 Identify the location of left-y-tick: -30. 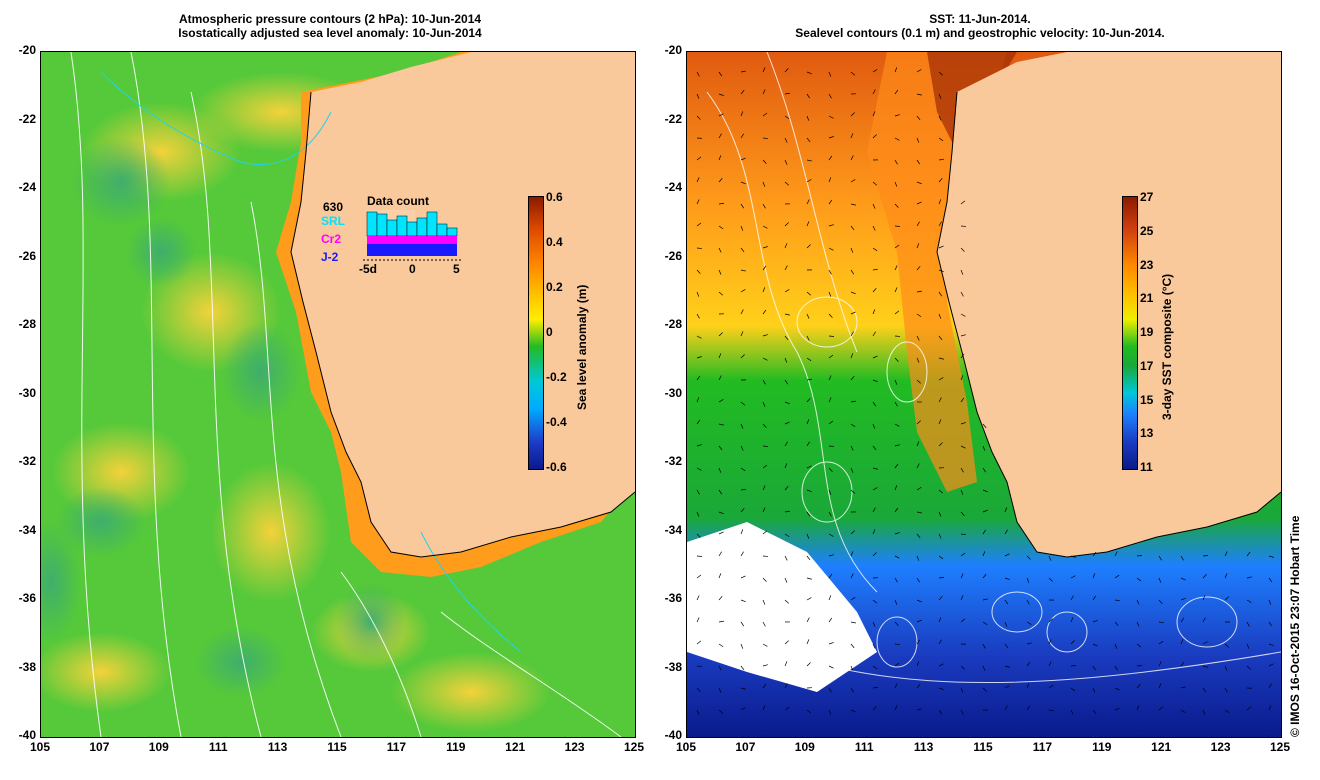
(27, 392).